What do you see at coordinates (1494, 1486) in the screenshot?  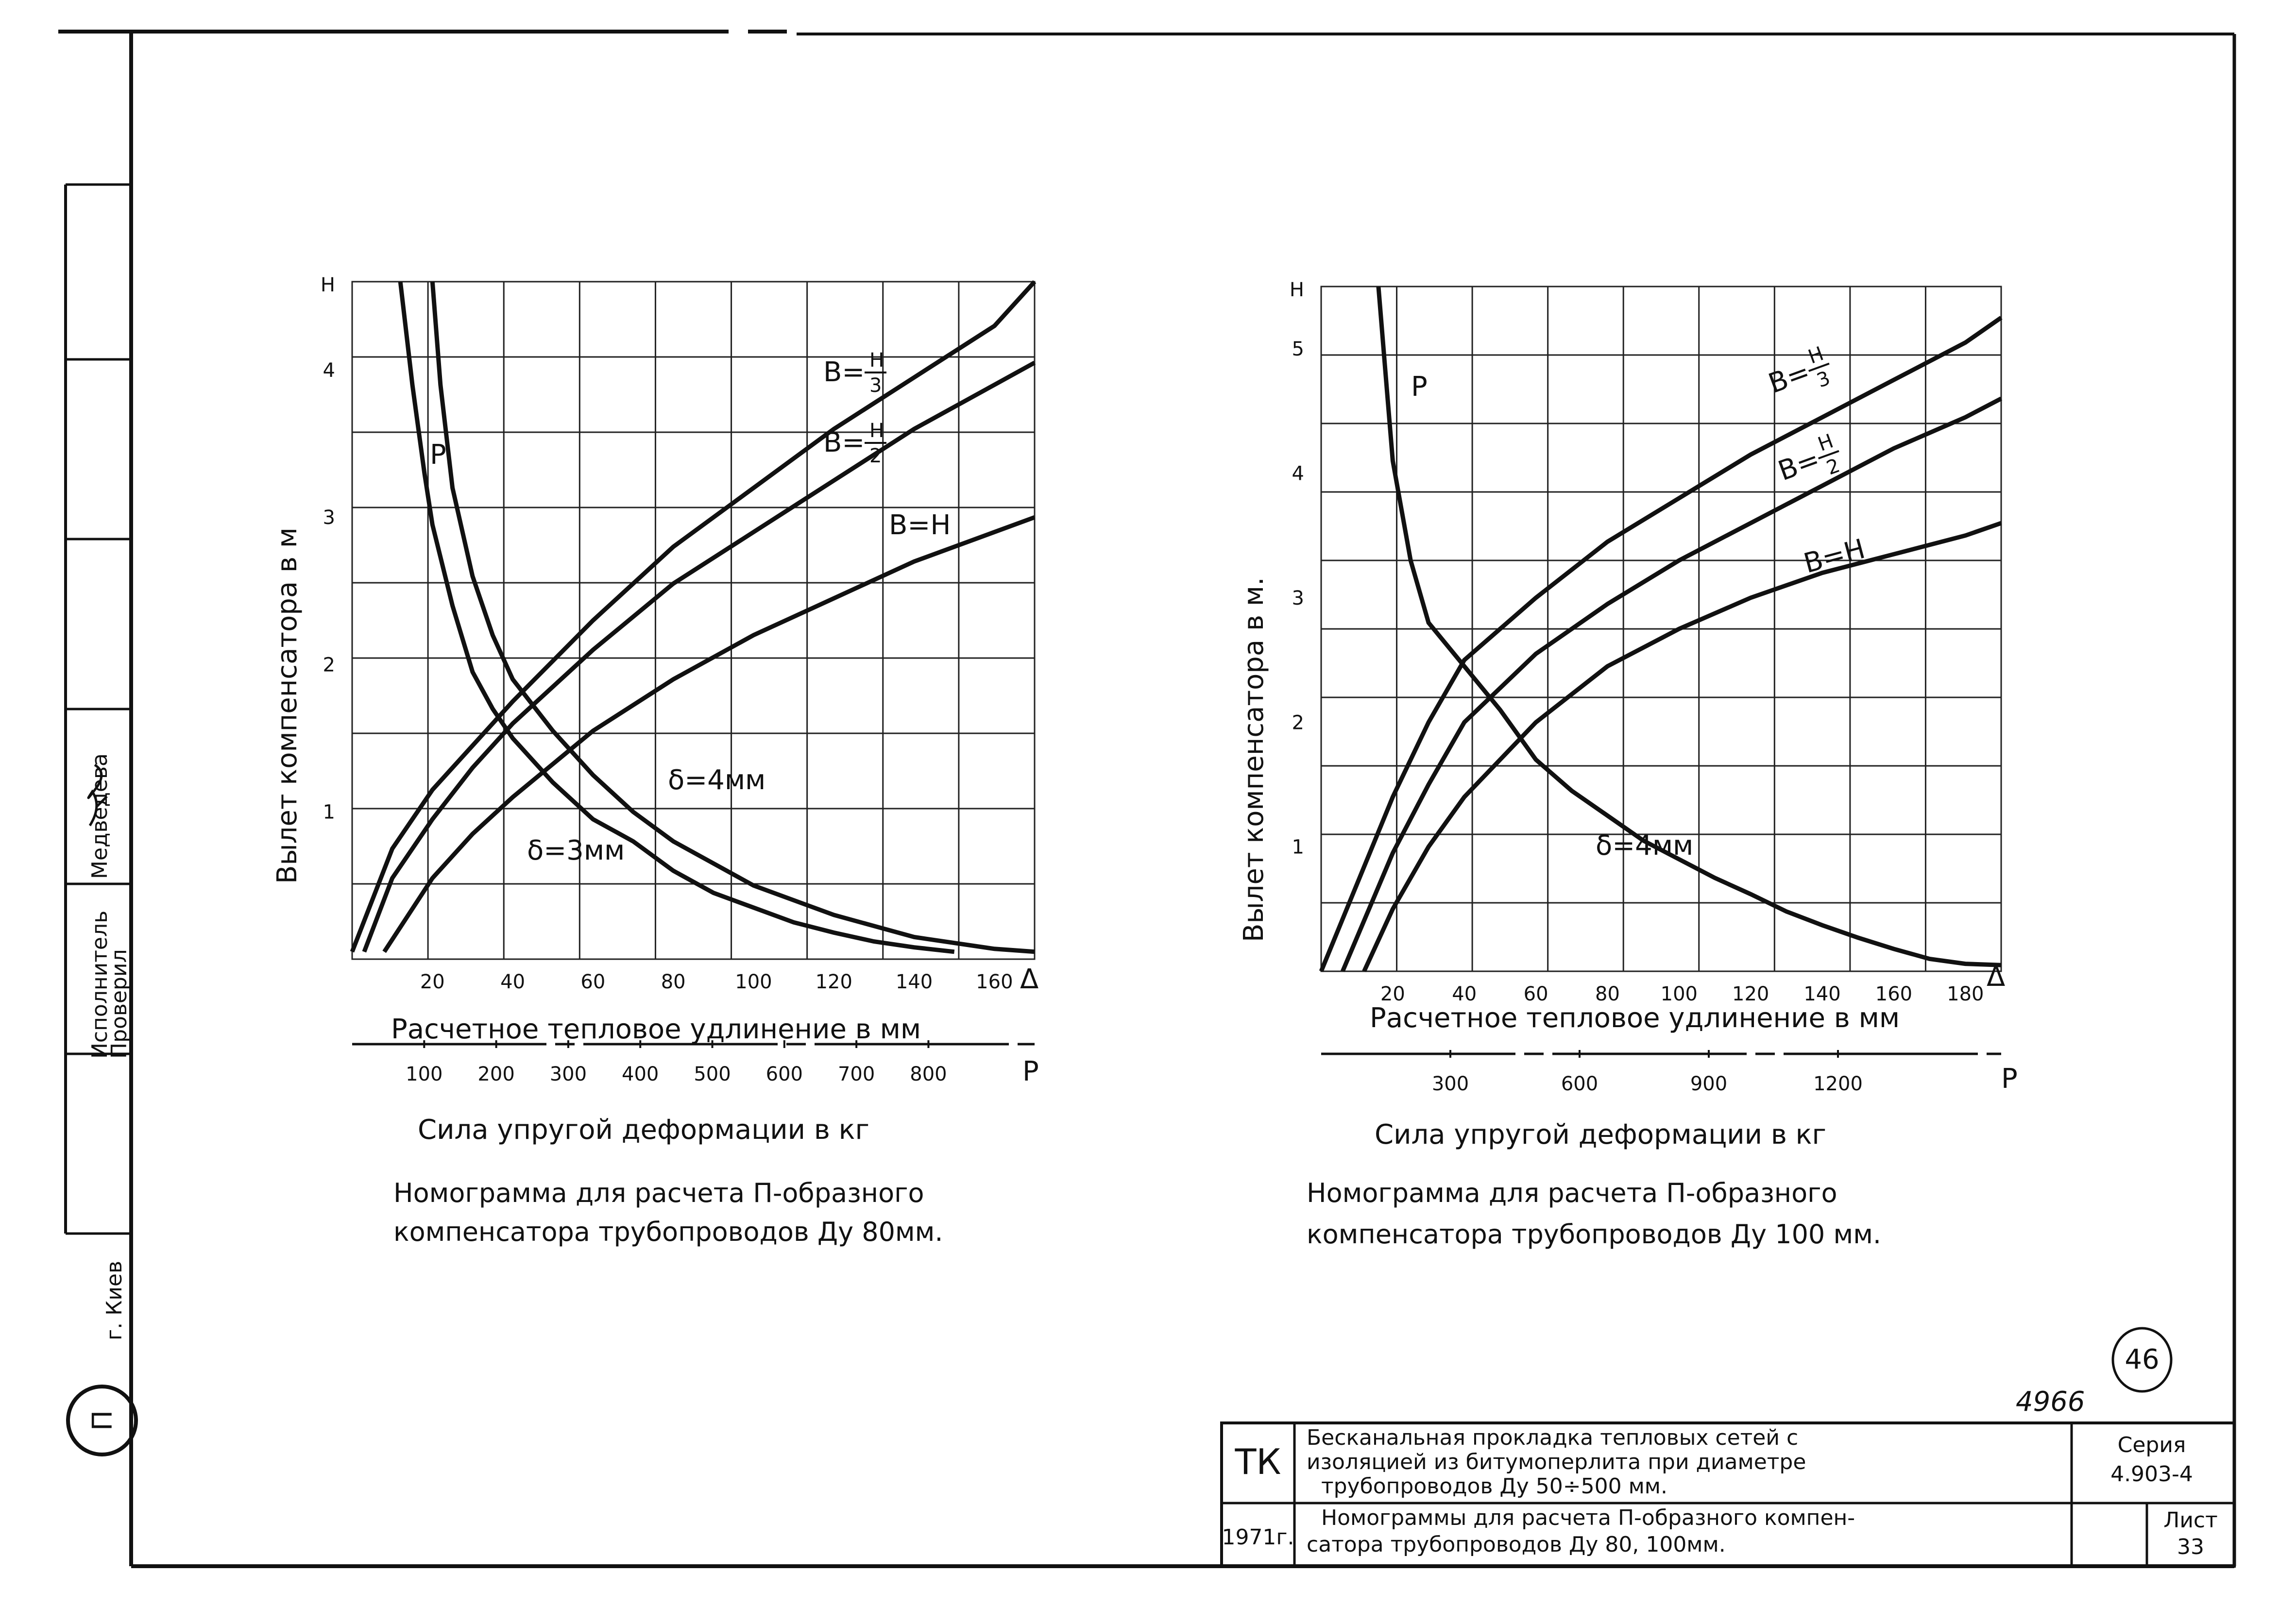 I see `title-block-desc-line3: трубопроводов Ду 50÷500 мм.` at bounding box center [1494, 1486].